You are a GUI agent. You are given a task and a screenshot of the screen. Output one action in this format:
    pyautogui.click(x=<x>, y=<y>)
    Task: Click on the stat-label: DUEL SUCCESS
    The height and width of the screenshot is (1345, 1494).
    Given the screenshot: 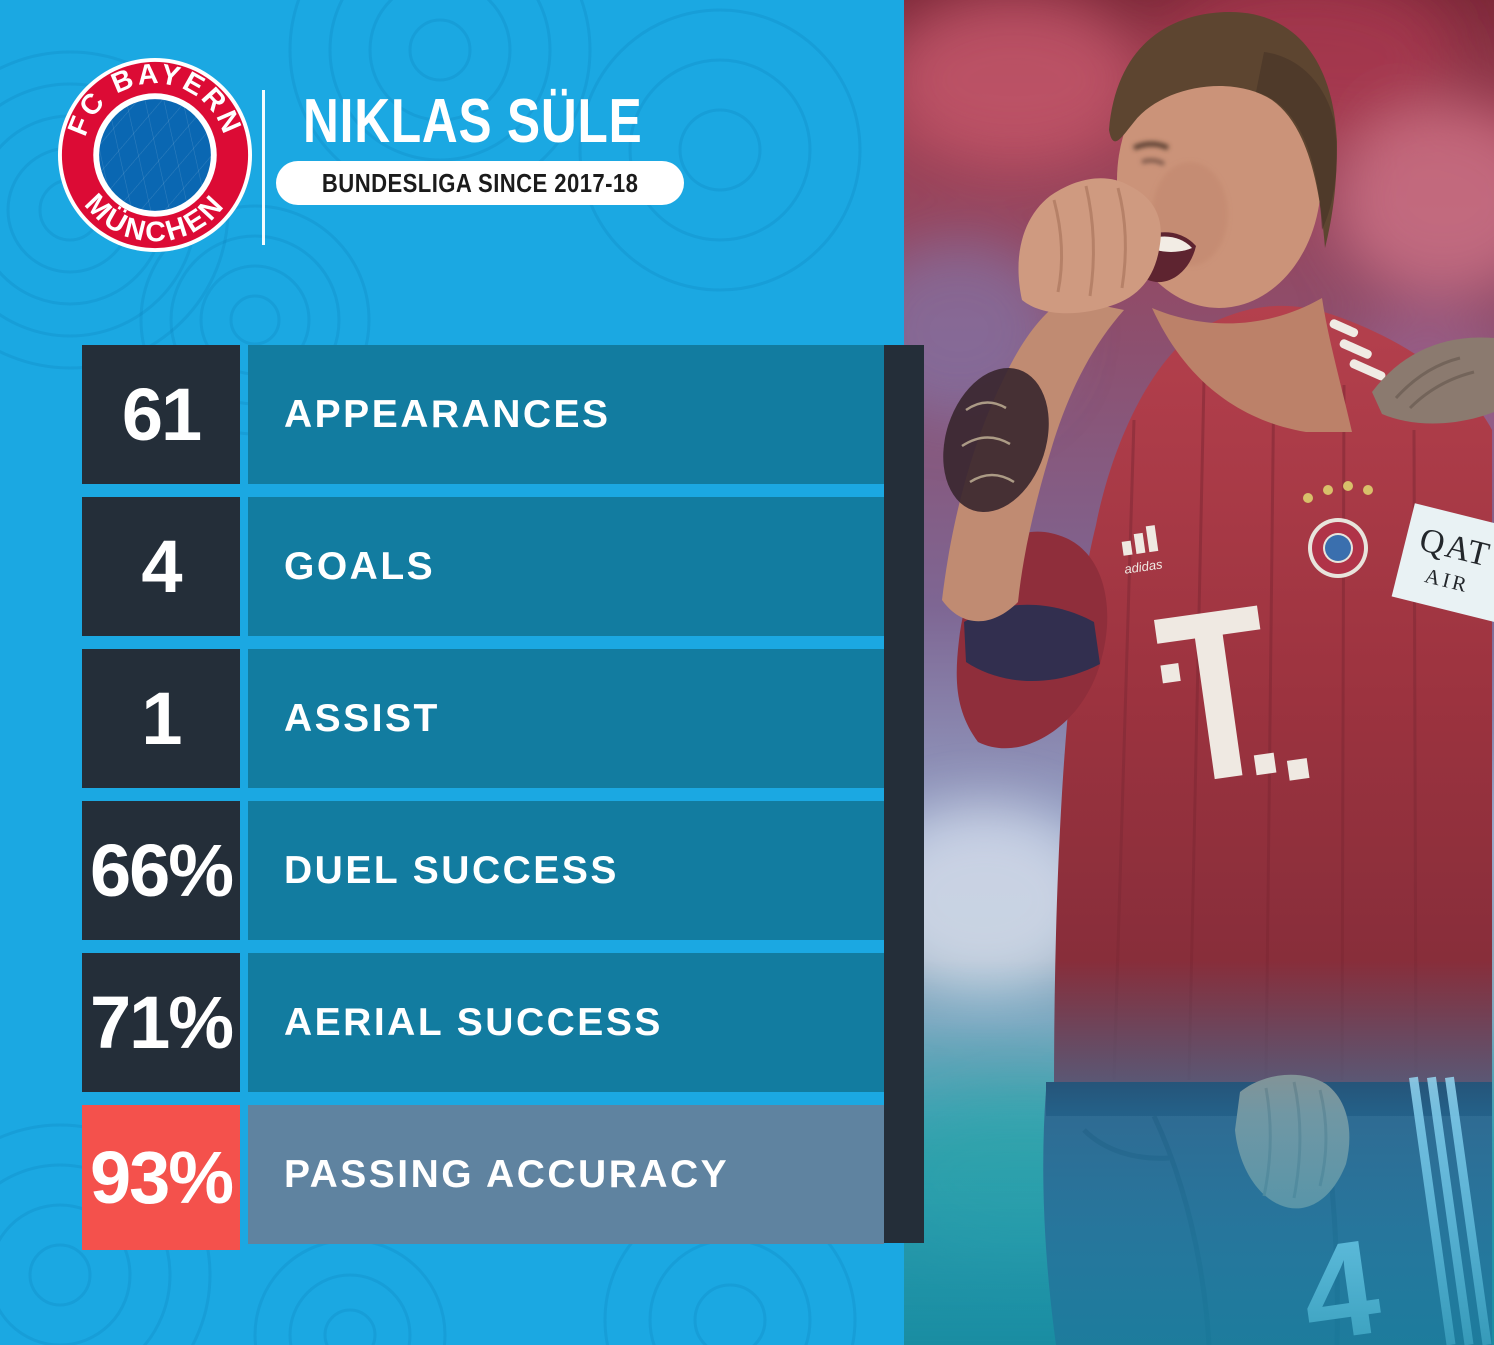 What is the action you would take?
    pyautogui.click(x=451, y=870)
    